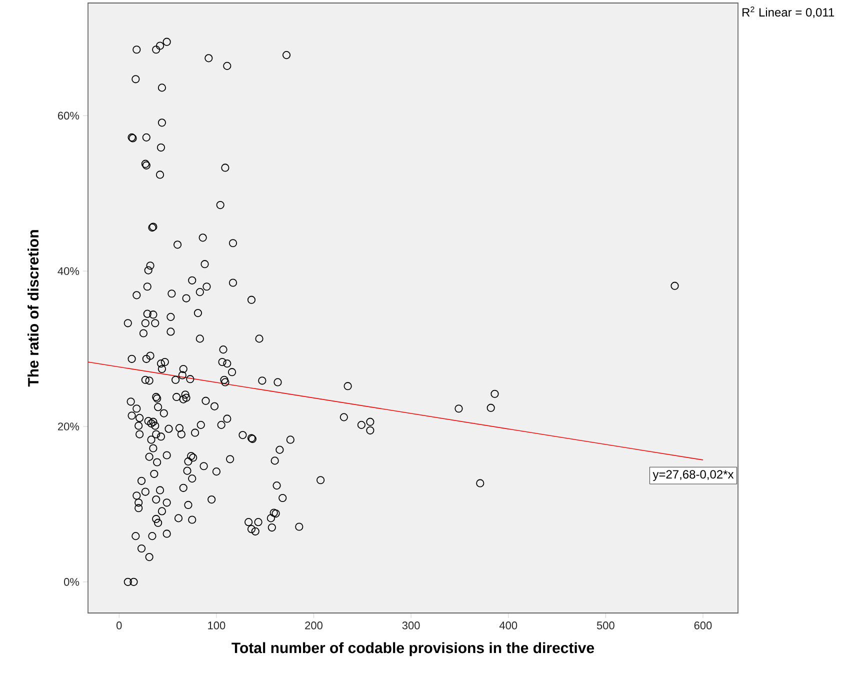 This screenshot has width=857, height=681. I want to click on x-tick-label: 500, so click(605, 626).